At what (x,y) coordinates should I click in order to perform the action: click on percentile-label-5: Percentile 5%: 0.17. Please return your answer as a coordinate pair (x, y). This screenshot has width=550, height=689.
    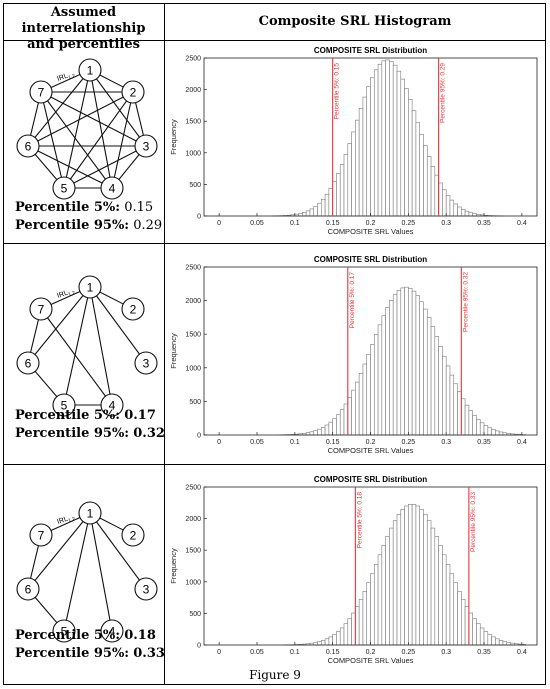
    Looking at the image, I should click on (352, 300).